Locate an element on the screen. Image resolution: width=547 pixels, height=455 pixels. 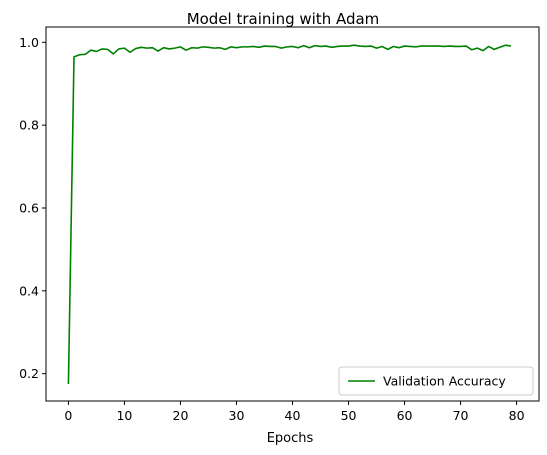
x-tick-label: 20 is located at coordinates (181, 415).